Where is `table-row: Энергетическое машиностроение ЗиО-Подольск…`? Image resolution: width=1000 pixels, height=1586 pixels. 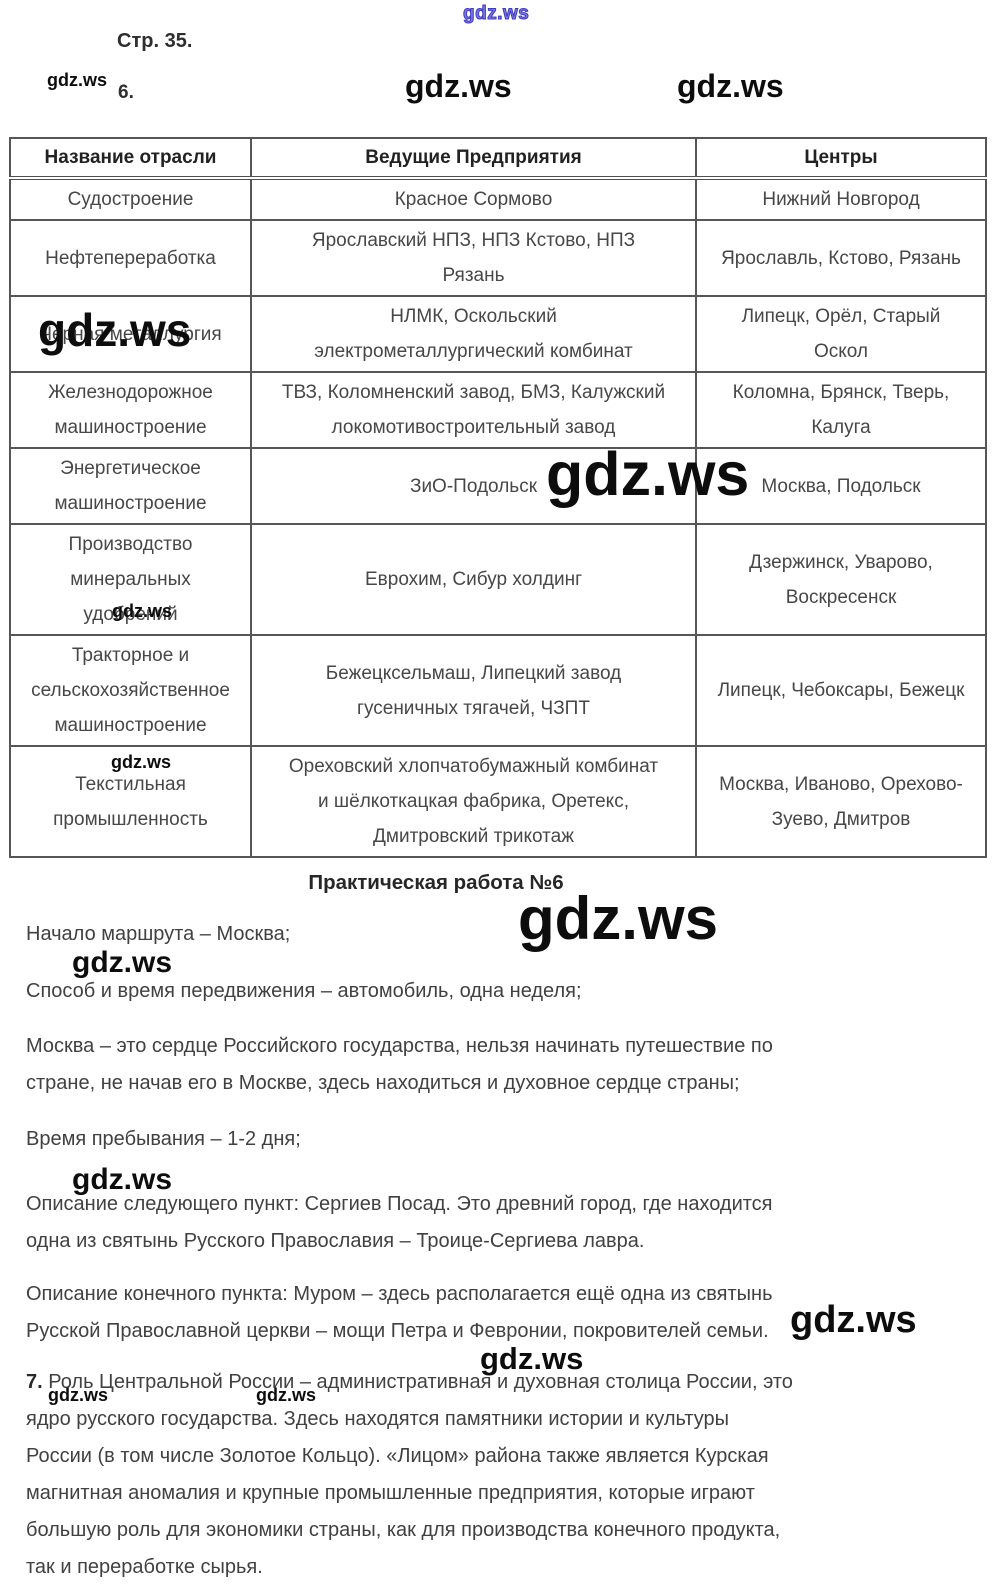
table-row: Энергетическое машиностроение ЗиО-Подольск… is located at coordinates (498, 486).